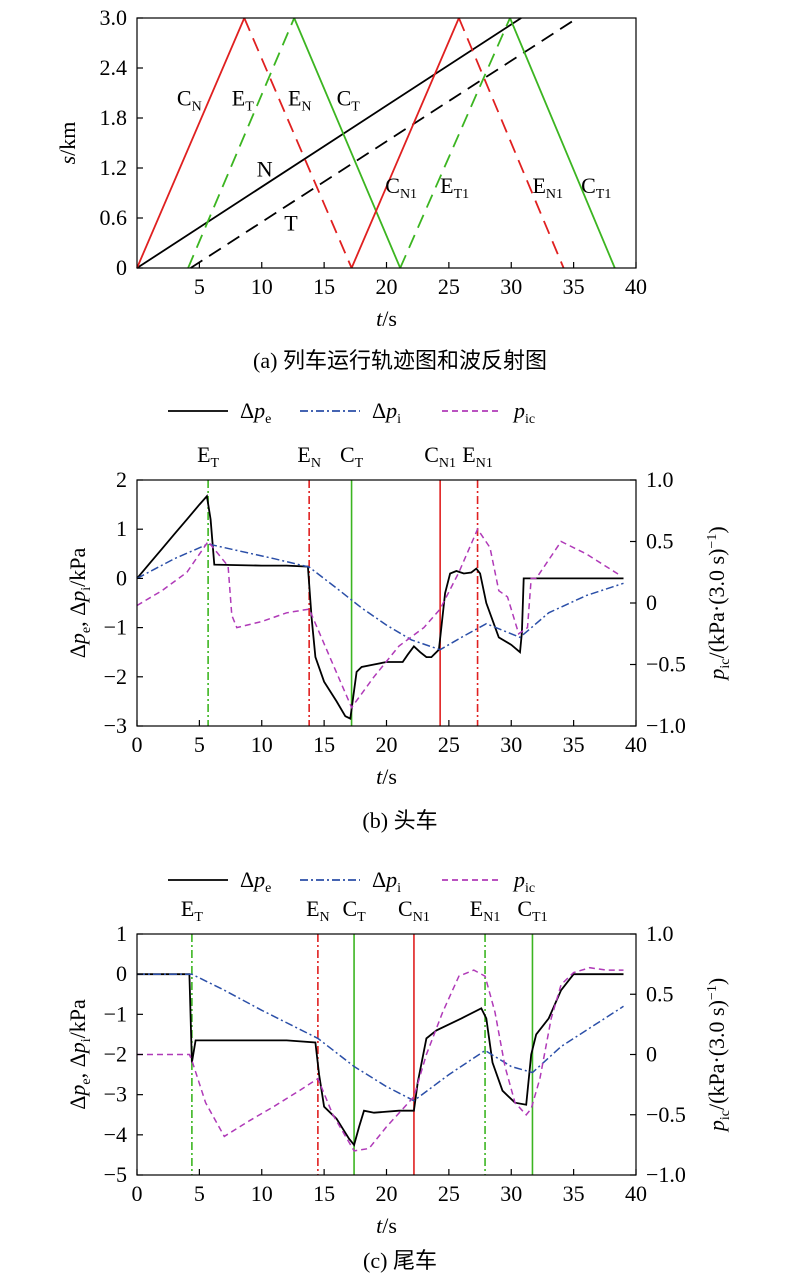  I want to click on marker-label-en: EN, so click(309, 456).